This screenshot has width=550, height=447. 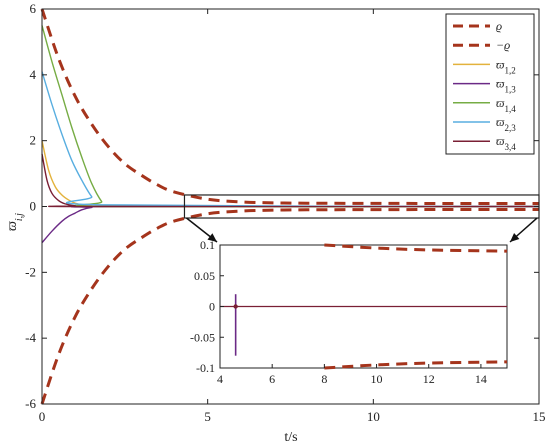 I want to click on inset-x-tick-label: 8, so click(x=324, y=379).